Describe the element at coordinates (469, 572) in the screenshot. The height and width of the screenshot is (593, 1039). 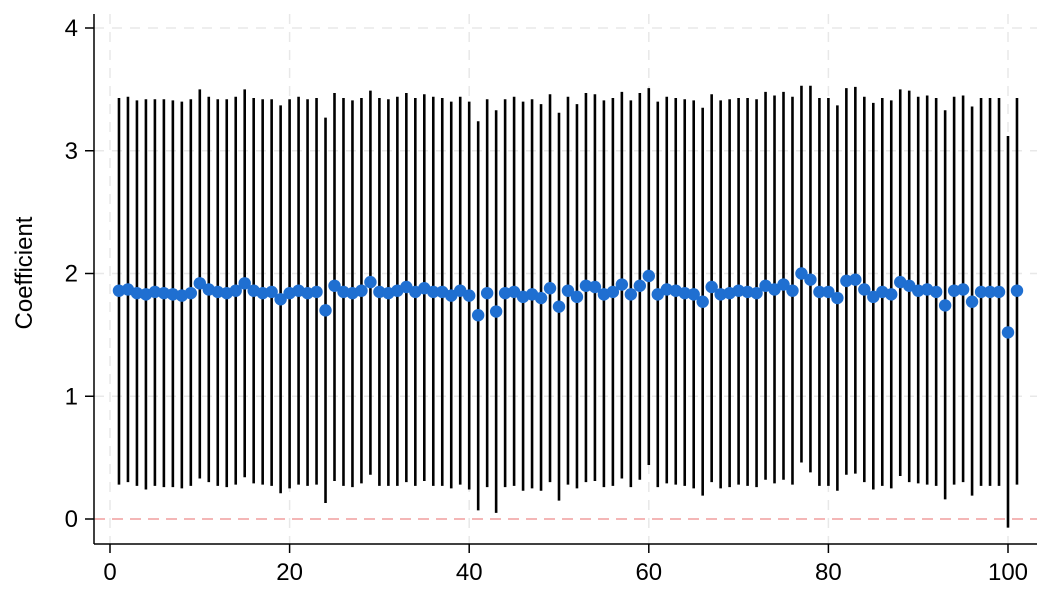
I see `x-tick-label: 40` at that location.